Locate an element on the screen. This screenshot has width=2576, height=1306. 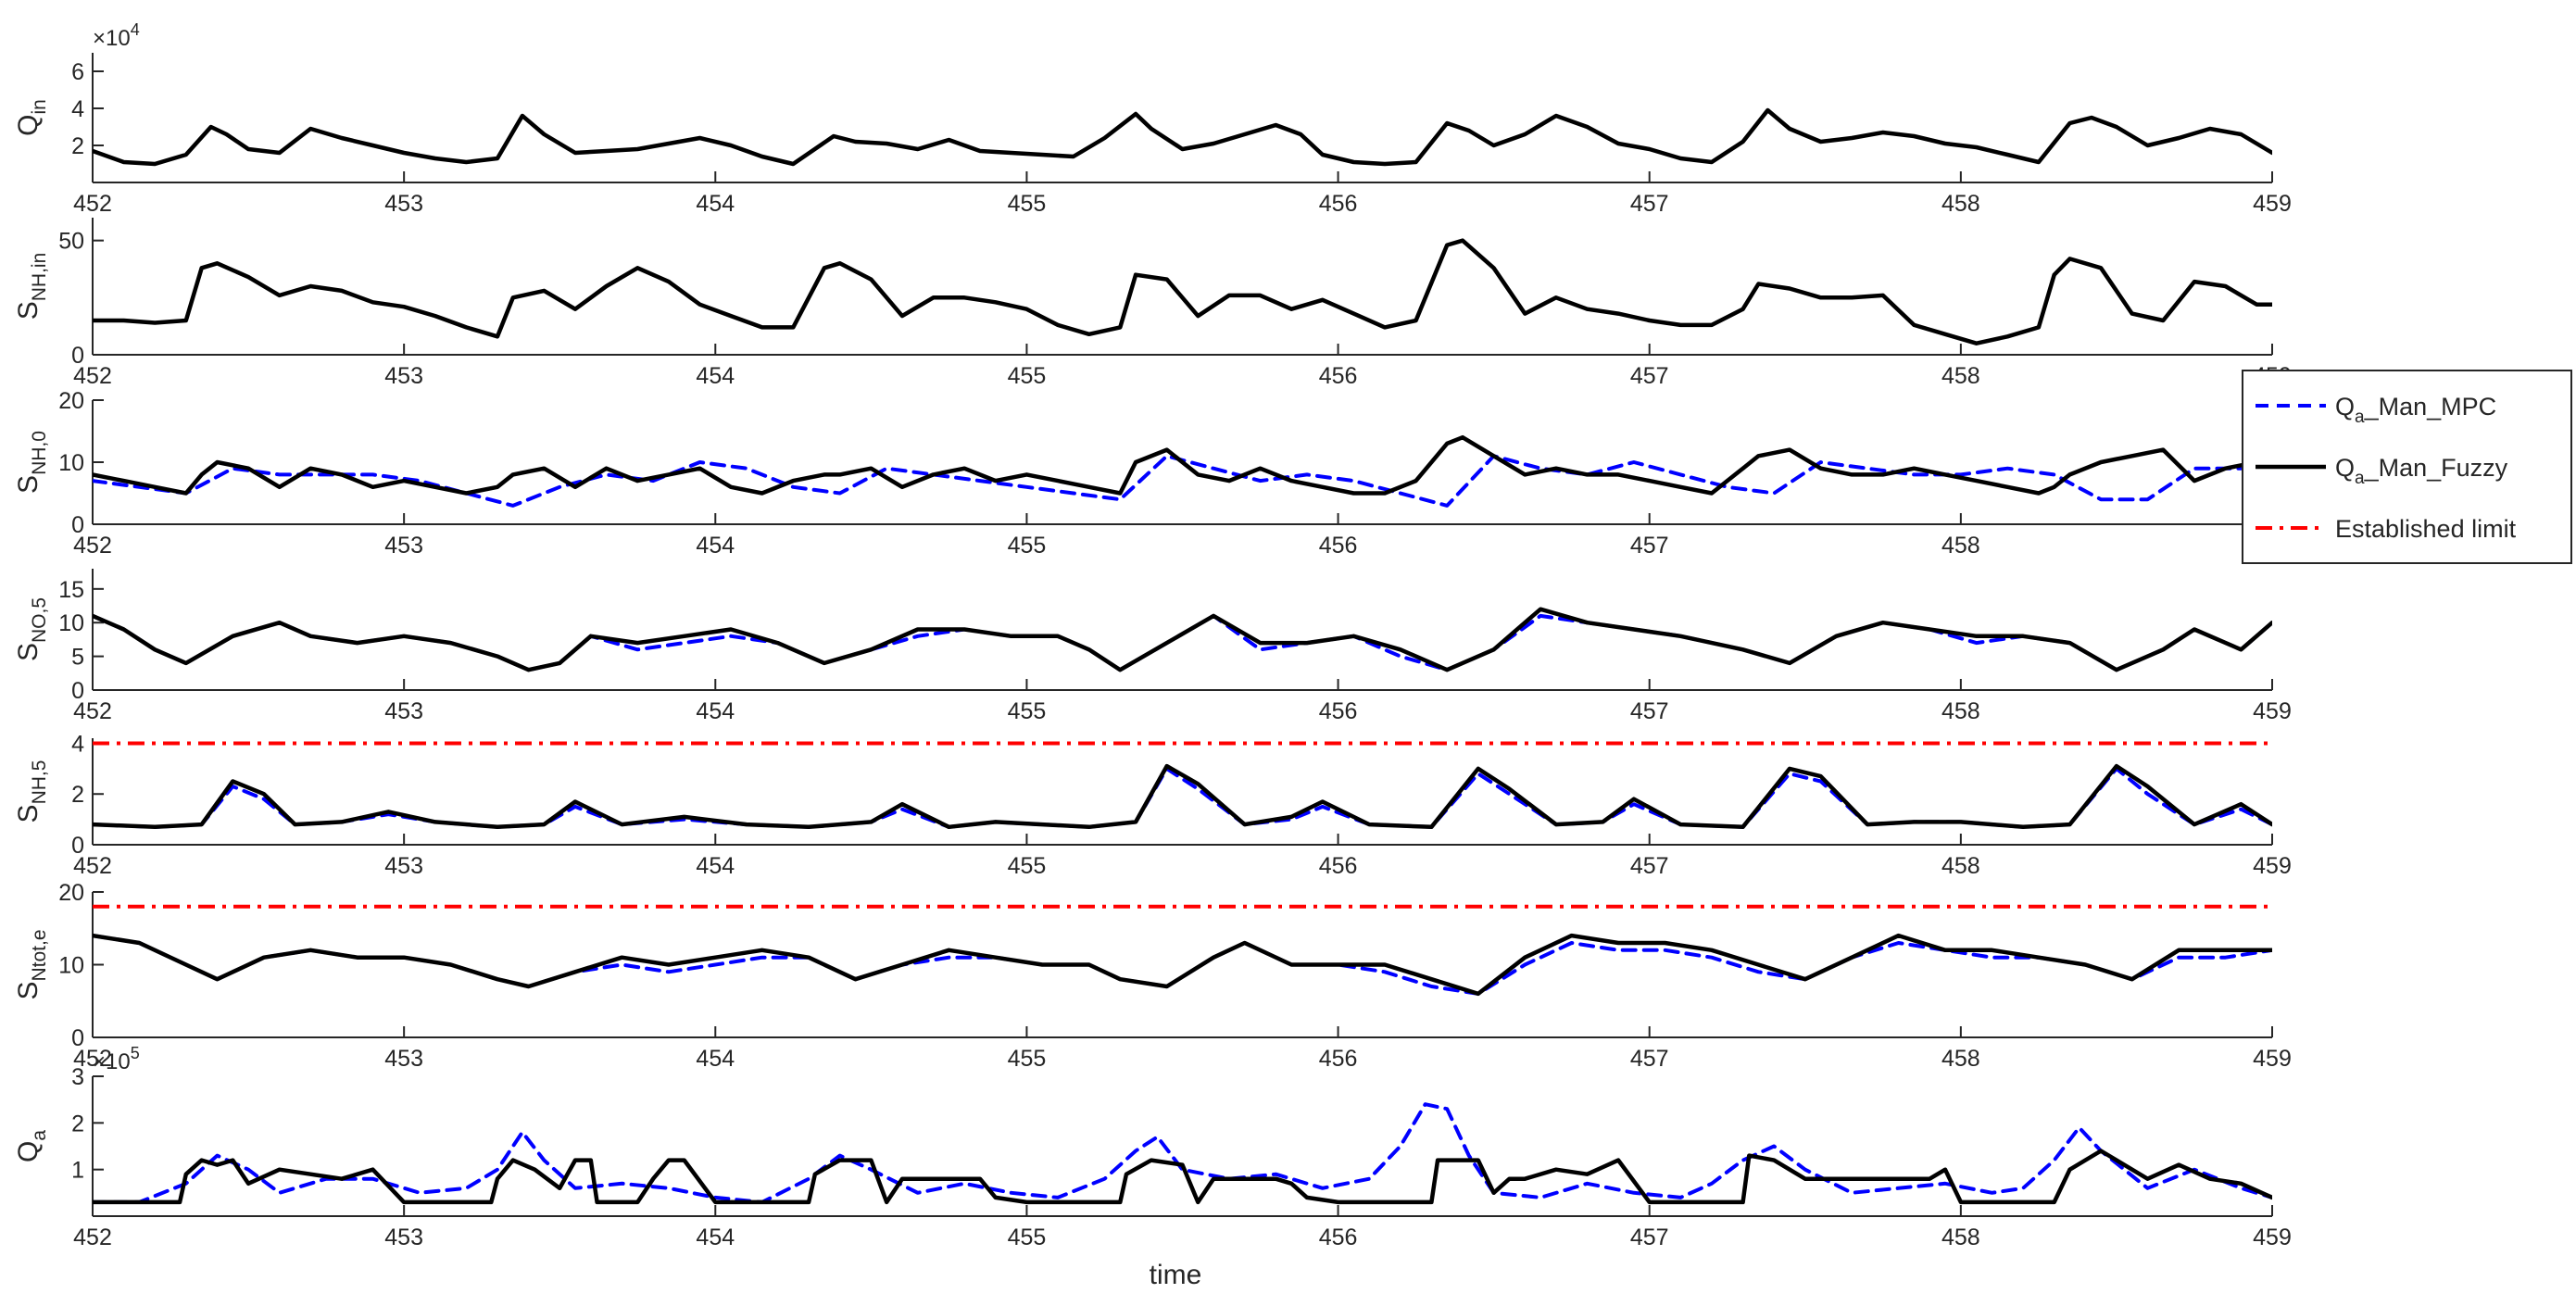
y-exponent-label: ×10⁴ is located at coordinates (116, 35).